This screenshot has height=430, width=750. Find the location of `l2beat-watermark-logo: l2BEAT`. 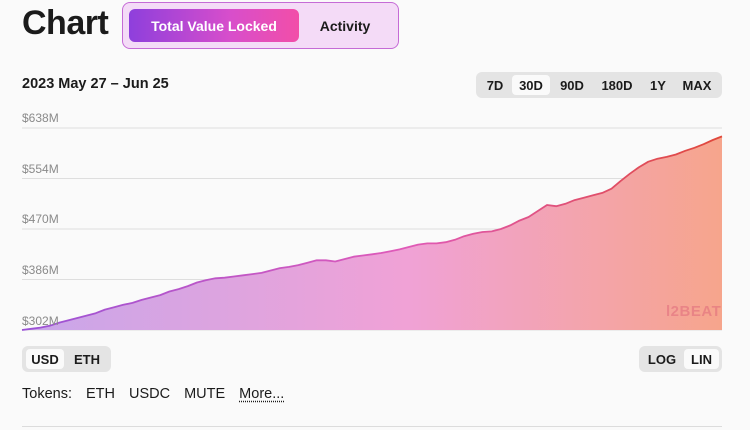

l2beat-watermark-logo: l2BEAT is located at coordinates (694, 311).